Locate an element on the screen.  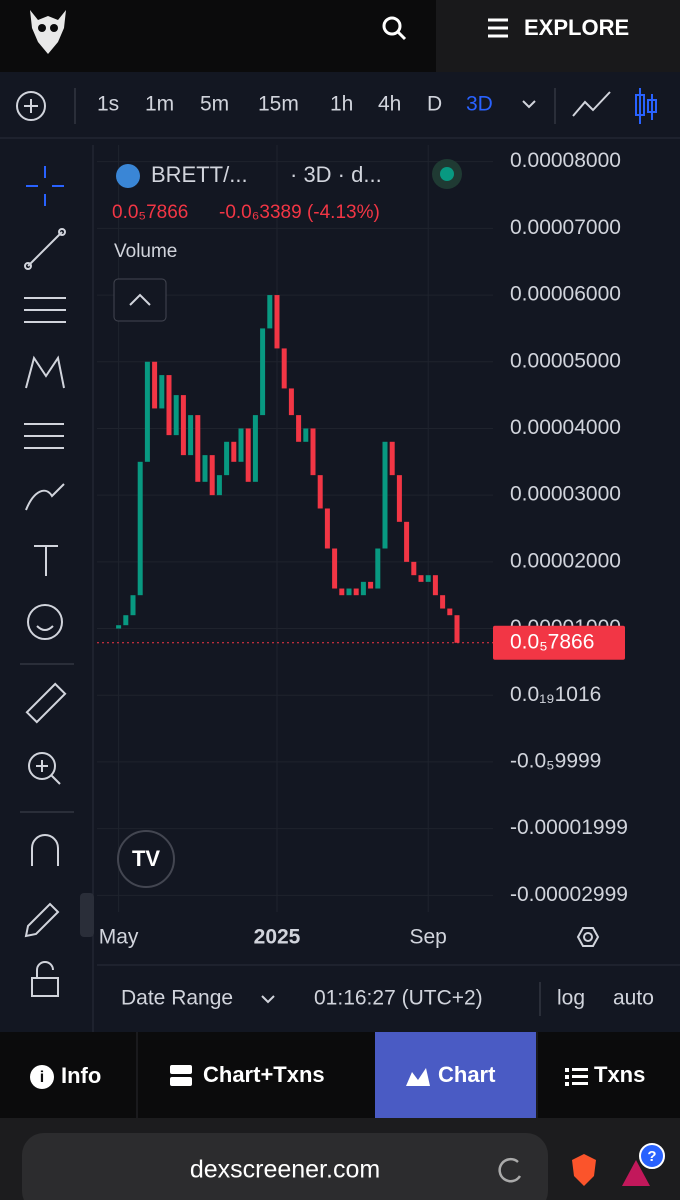
x-tick-label: Sep is located at coordinates (428, 937).